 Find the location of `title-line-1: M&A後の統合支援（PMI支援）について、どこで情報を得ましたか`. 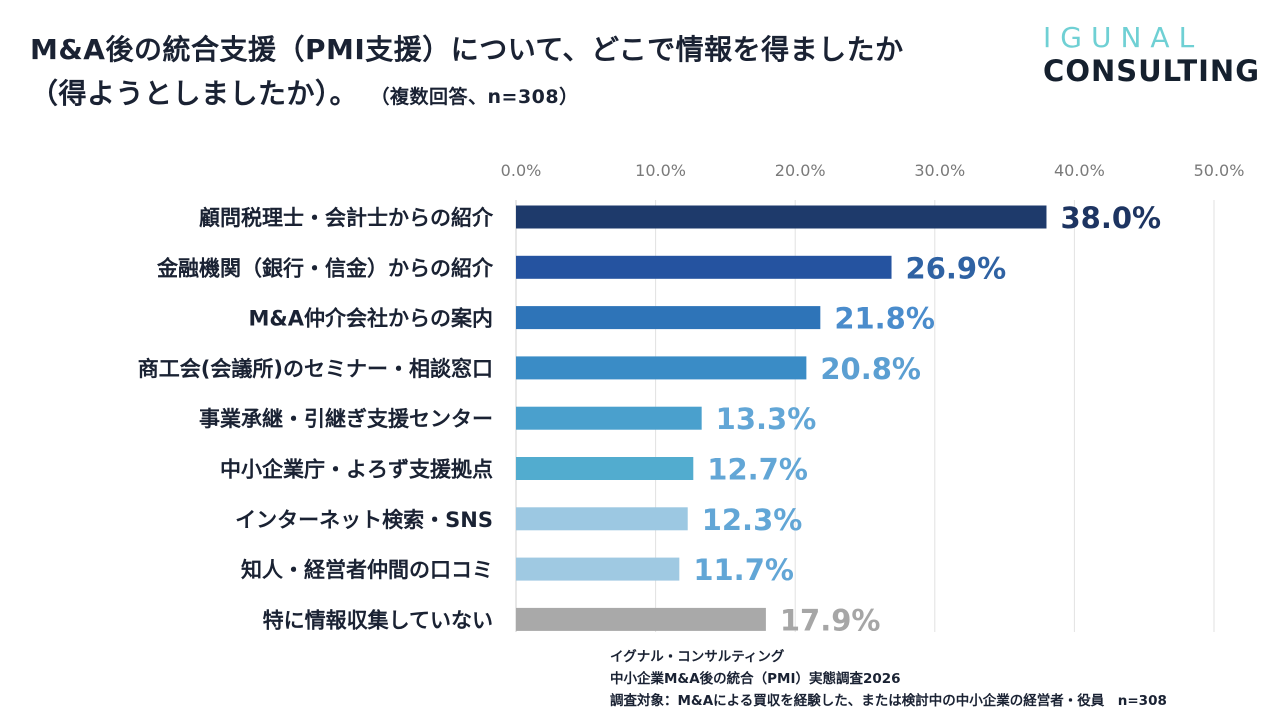

title-line-1: M&A後の統合支援（PMI支援）について、どこで情報を得ましたか is located at coordinates (467, 49).